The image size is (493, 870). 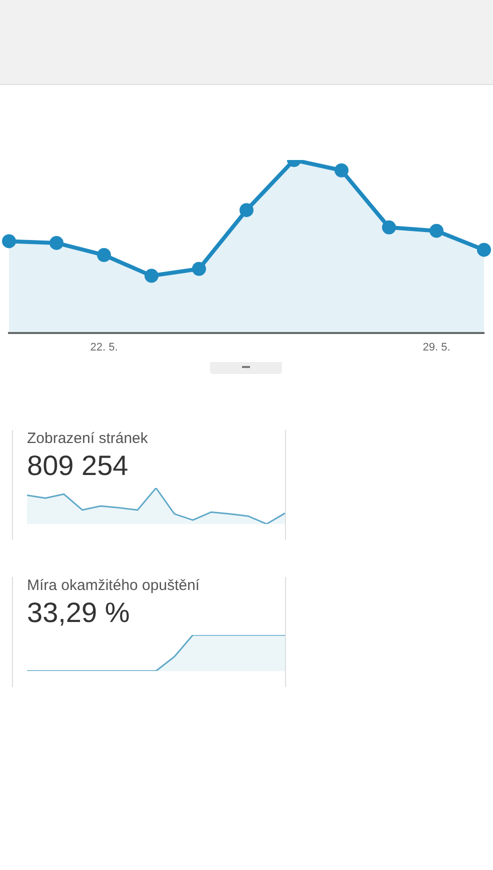 What do you see at coordinates (78, 466) in the screenshot?
I see `chart-subtitle: 809 254` at bounding box center [78, 466].